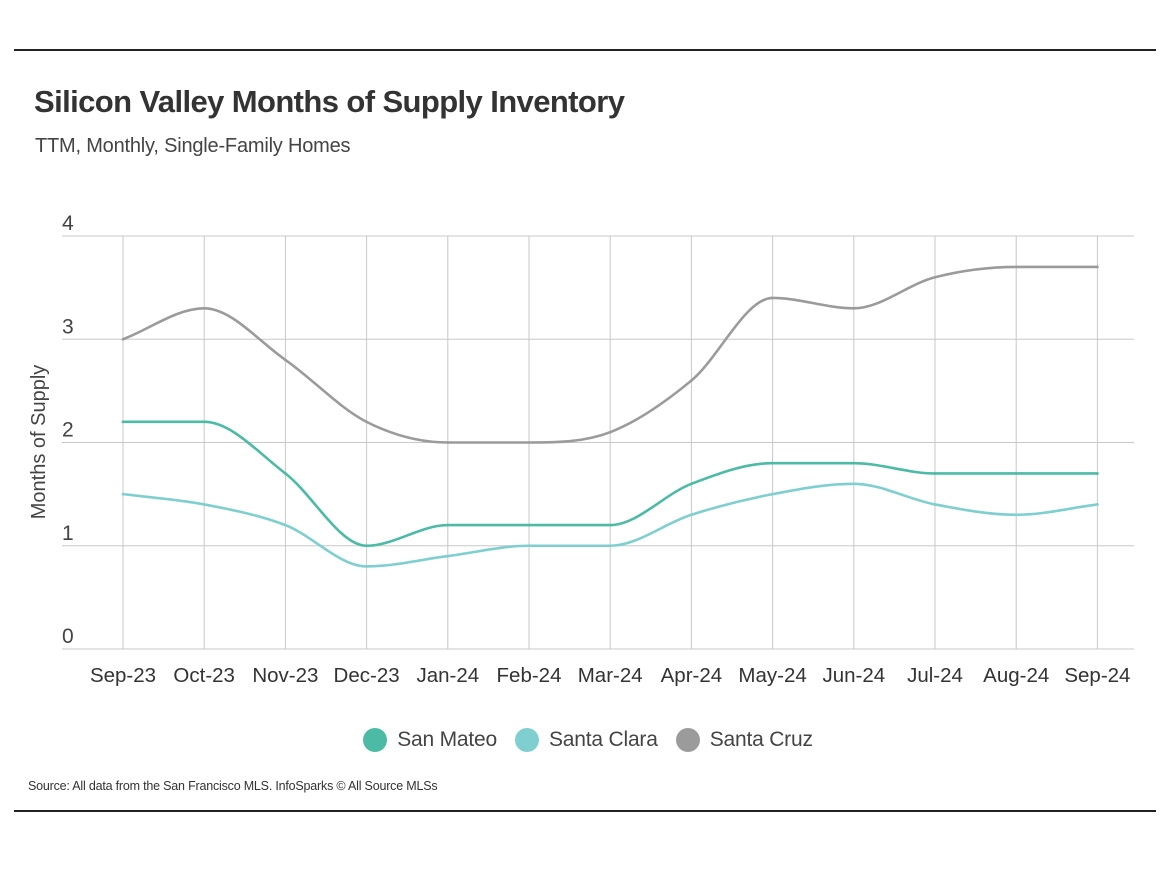  What do you see at coordinates (68, 326) in the screenshot?
I see `y-tick-label: 3` at bounding box center [68, 326].